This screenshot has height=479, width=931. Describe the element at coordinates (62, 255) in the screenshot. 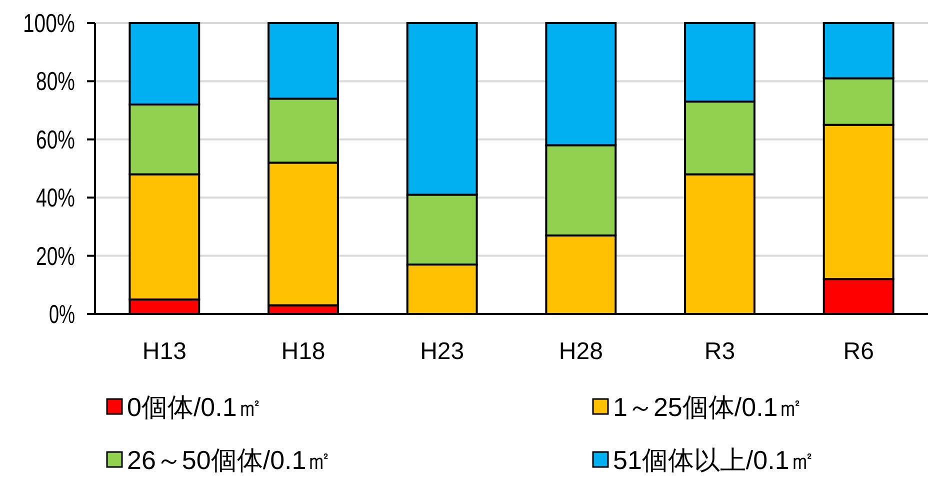

I see `y-tick-label: 20%` at that location.